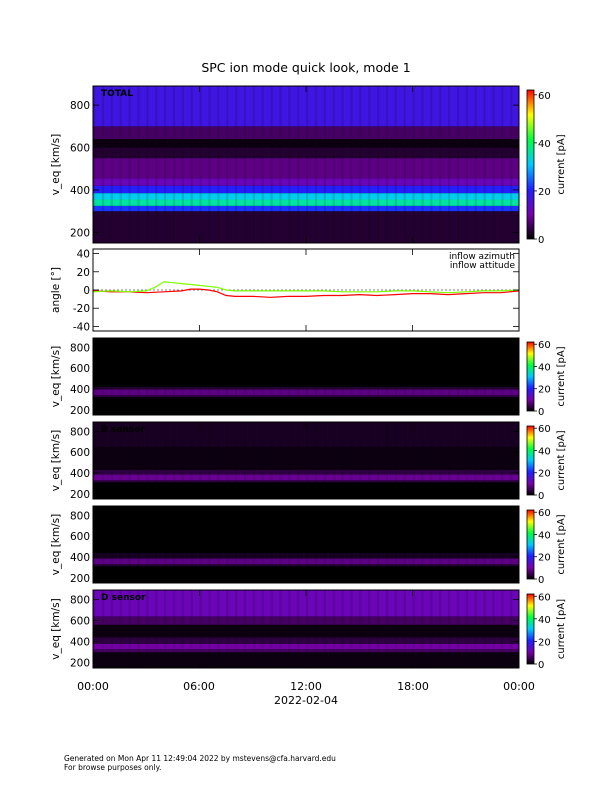  I want to click on y-tick-label-4: 40, so click(83, 255).